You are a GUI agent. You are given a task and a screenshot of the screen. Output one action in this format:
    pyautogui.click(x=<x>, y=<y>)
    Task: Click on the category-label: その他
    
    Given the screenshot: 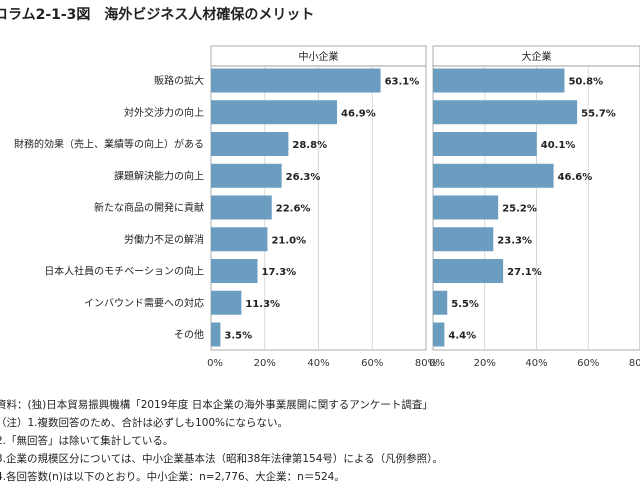 What is the action you would take?
    pyautogui.click(x=189, y=334)
    